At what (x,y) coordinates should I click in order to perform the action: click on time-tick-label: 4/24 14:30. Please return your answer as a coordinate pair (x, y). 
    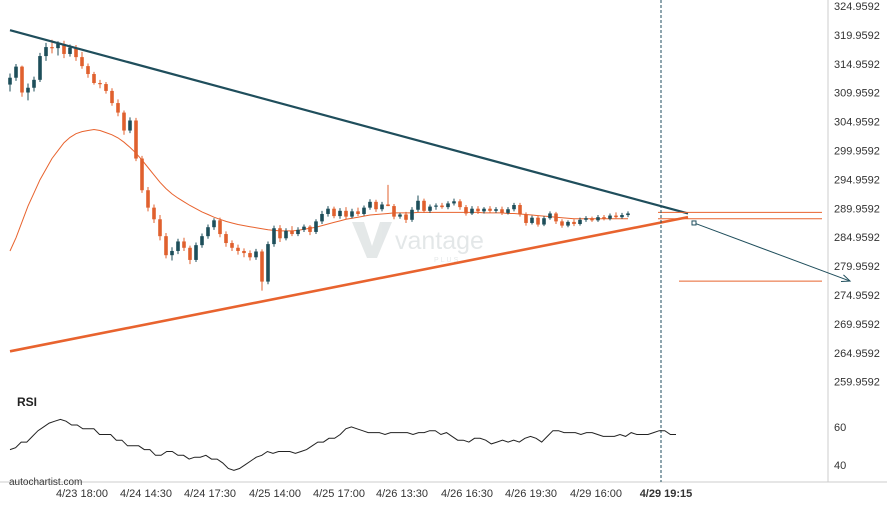
    Looking at the image, I should click on (146, 494).